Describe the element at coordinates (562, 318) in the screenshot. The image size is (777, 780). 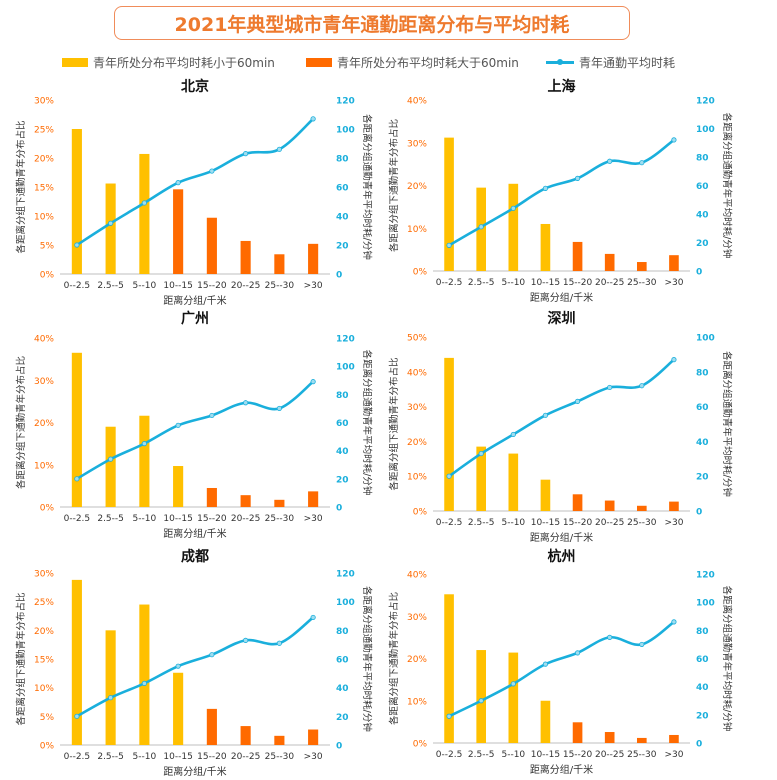
I see `chart-title: 深圳` at that location.